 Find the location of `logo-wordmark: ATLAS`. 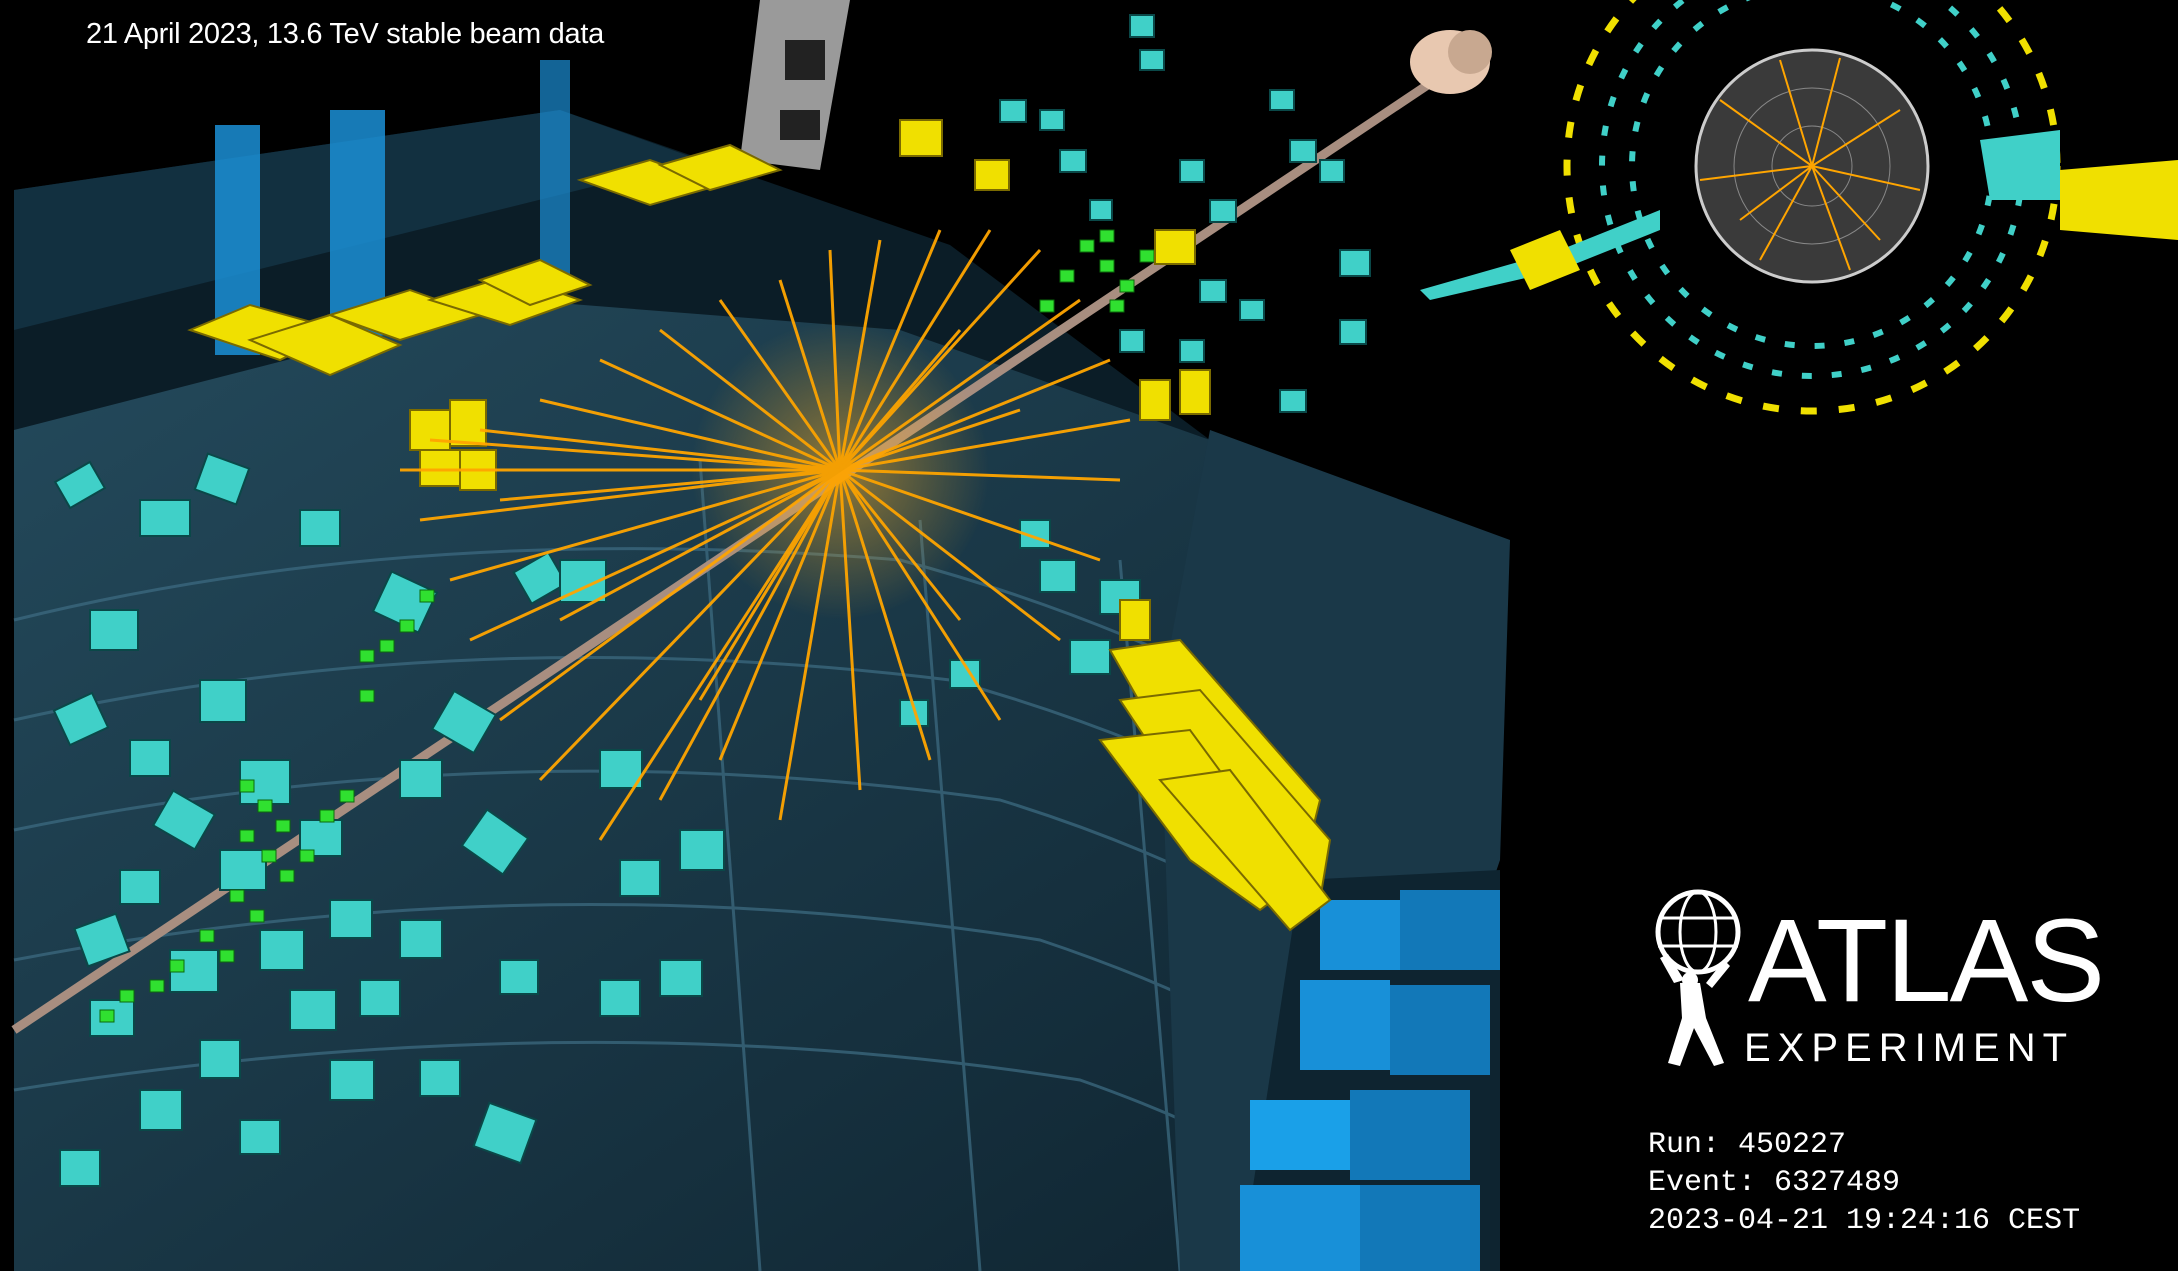

logo-wordmark: ATLAS is located at coordinates (1926, 961).